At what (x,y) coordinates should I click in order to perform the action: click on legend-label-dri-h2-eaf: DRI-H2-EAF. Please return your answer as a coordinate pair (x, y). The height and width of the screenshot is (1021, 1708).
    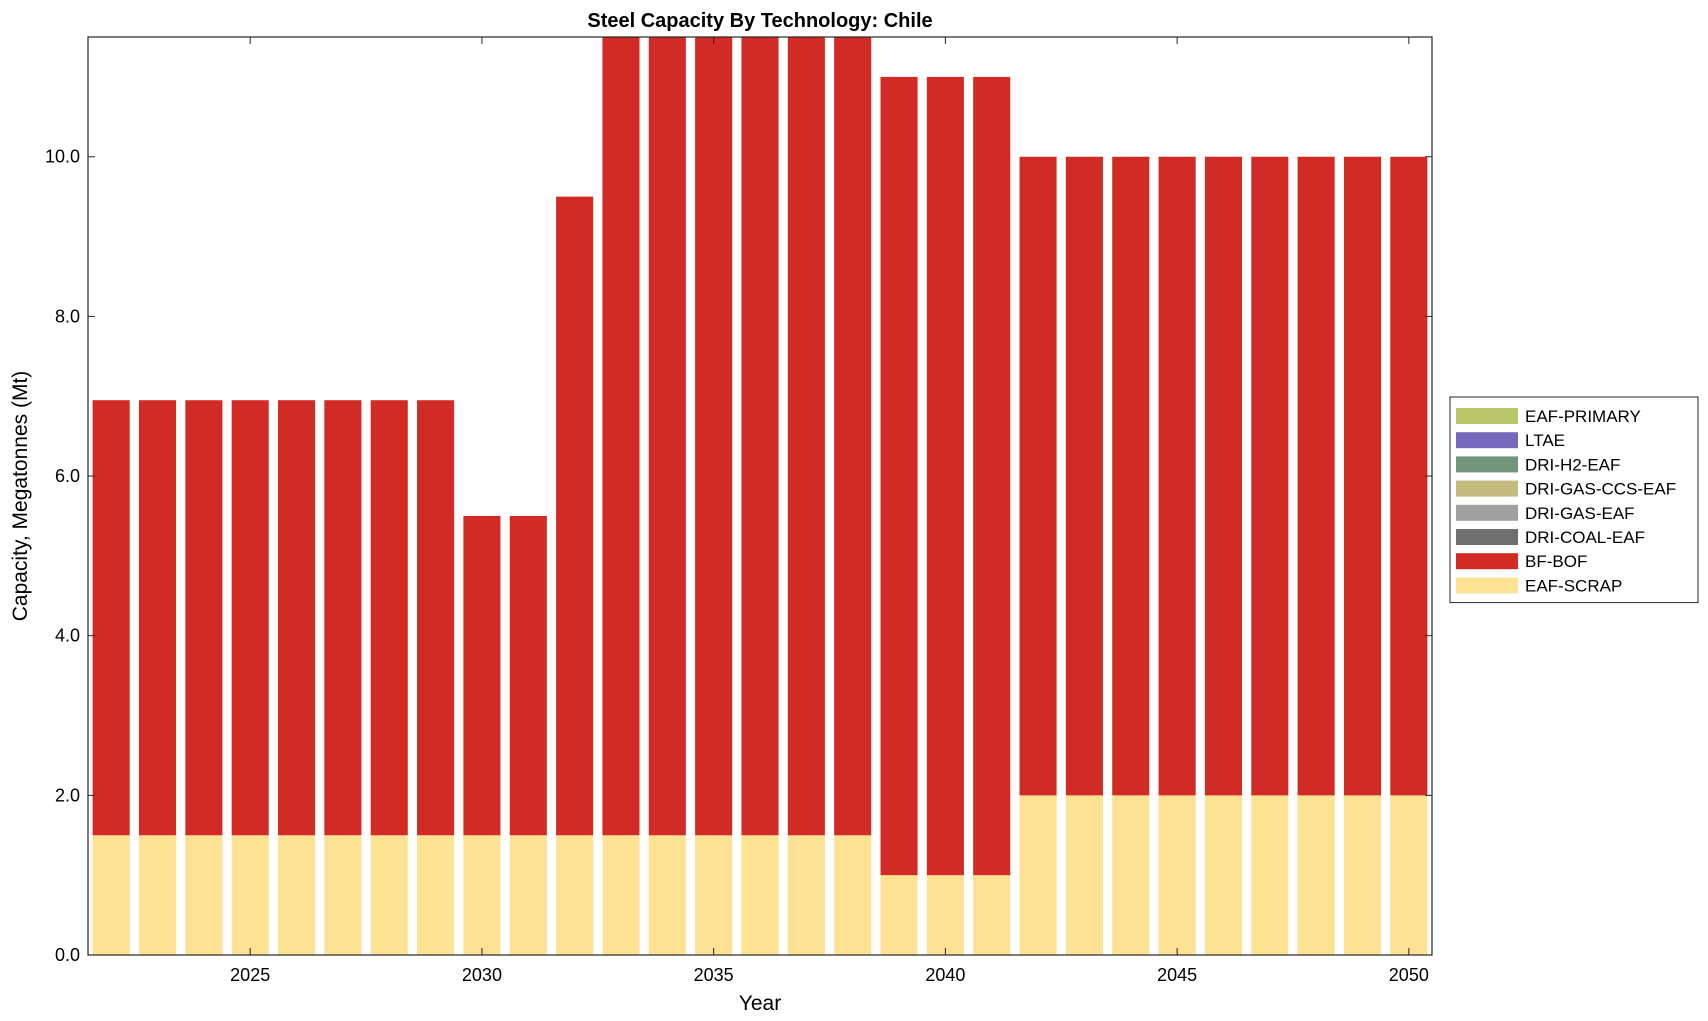
    Looking at the image, I should click on (1572, 464).